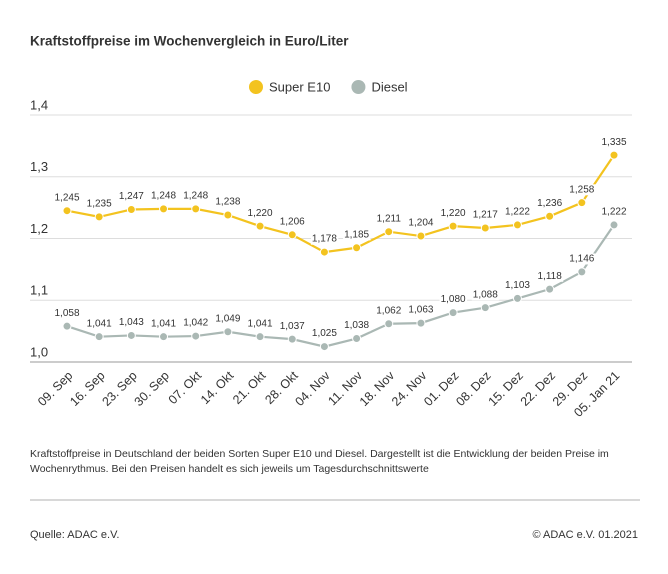  What do you see at coordinates (324, 333) in the screenshot?
I see `value-label: 1,025` at bounding box center [324, 333].